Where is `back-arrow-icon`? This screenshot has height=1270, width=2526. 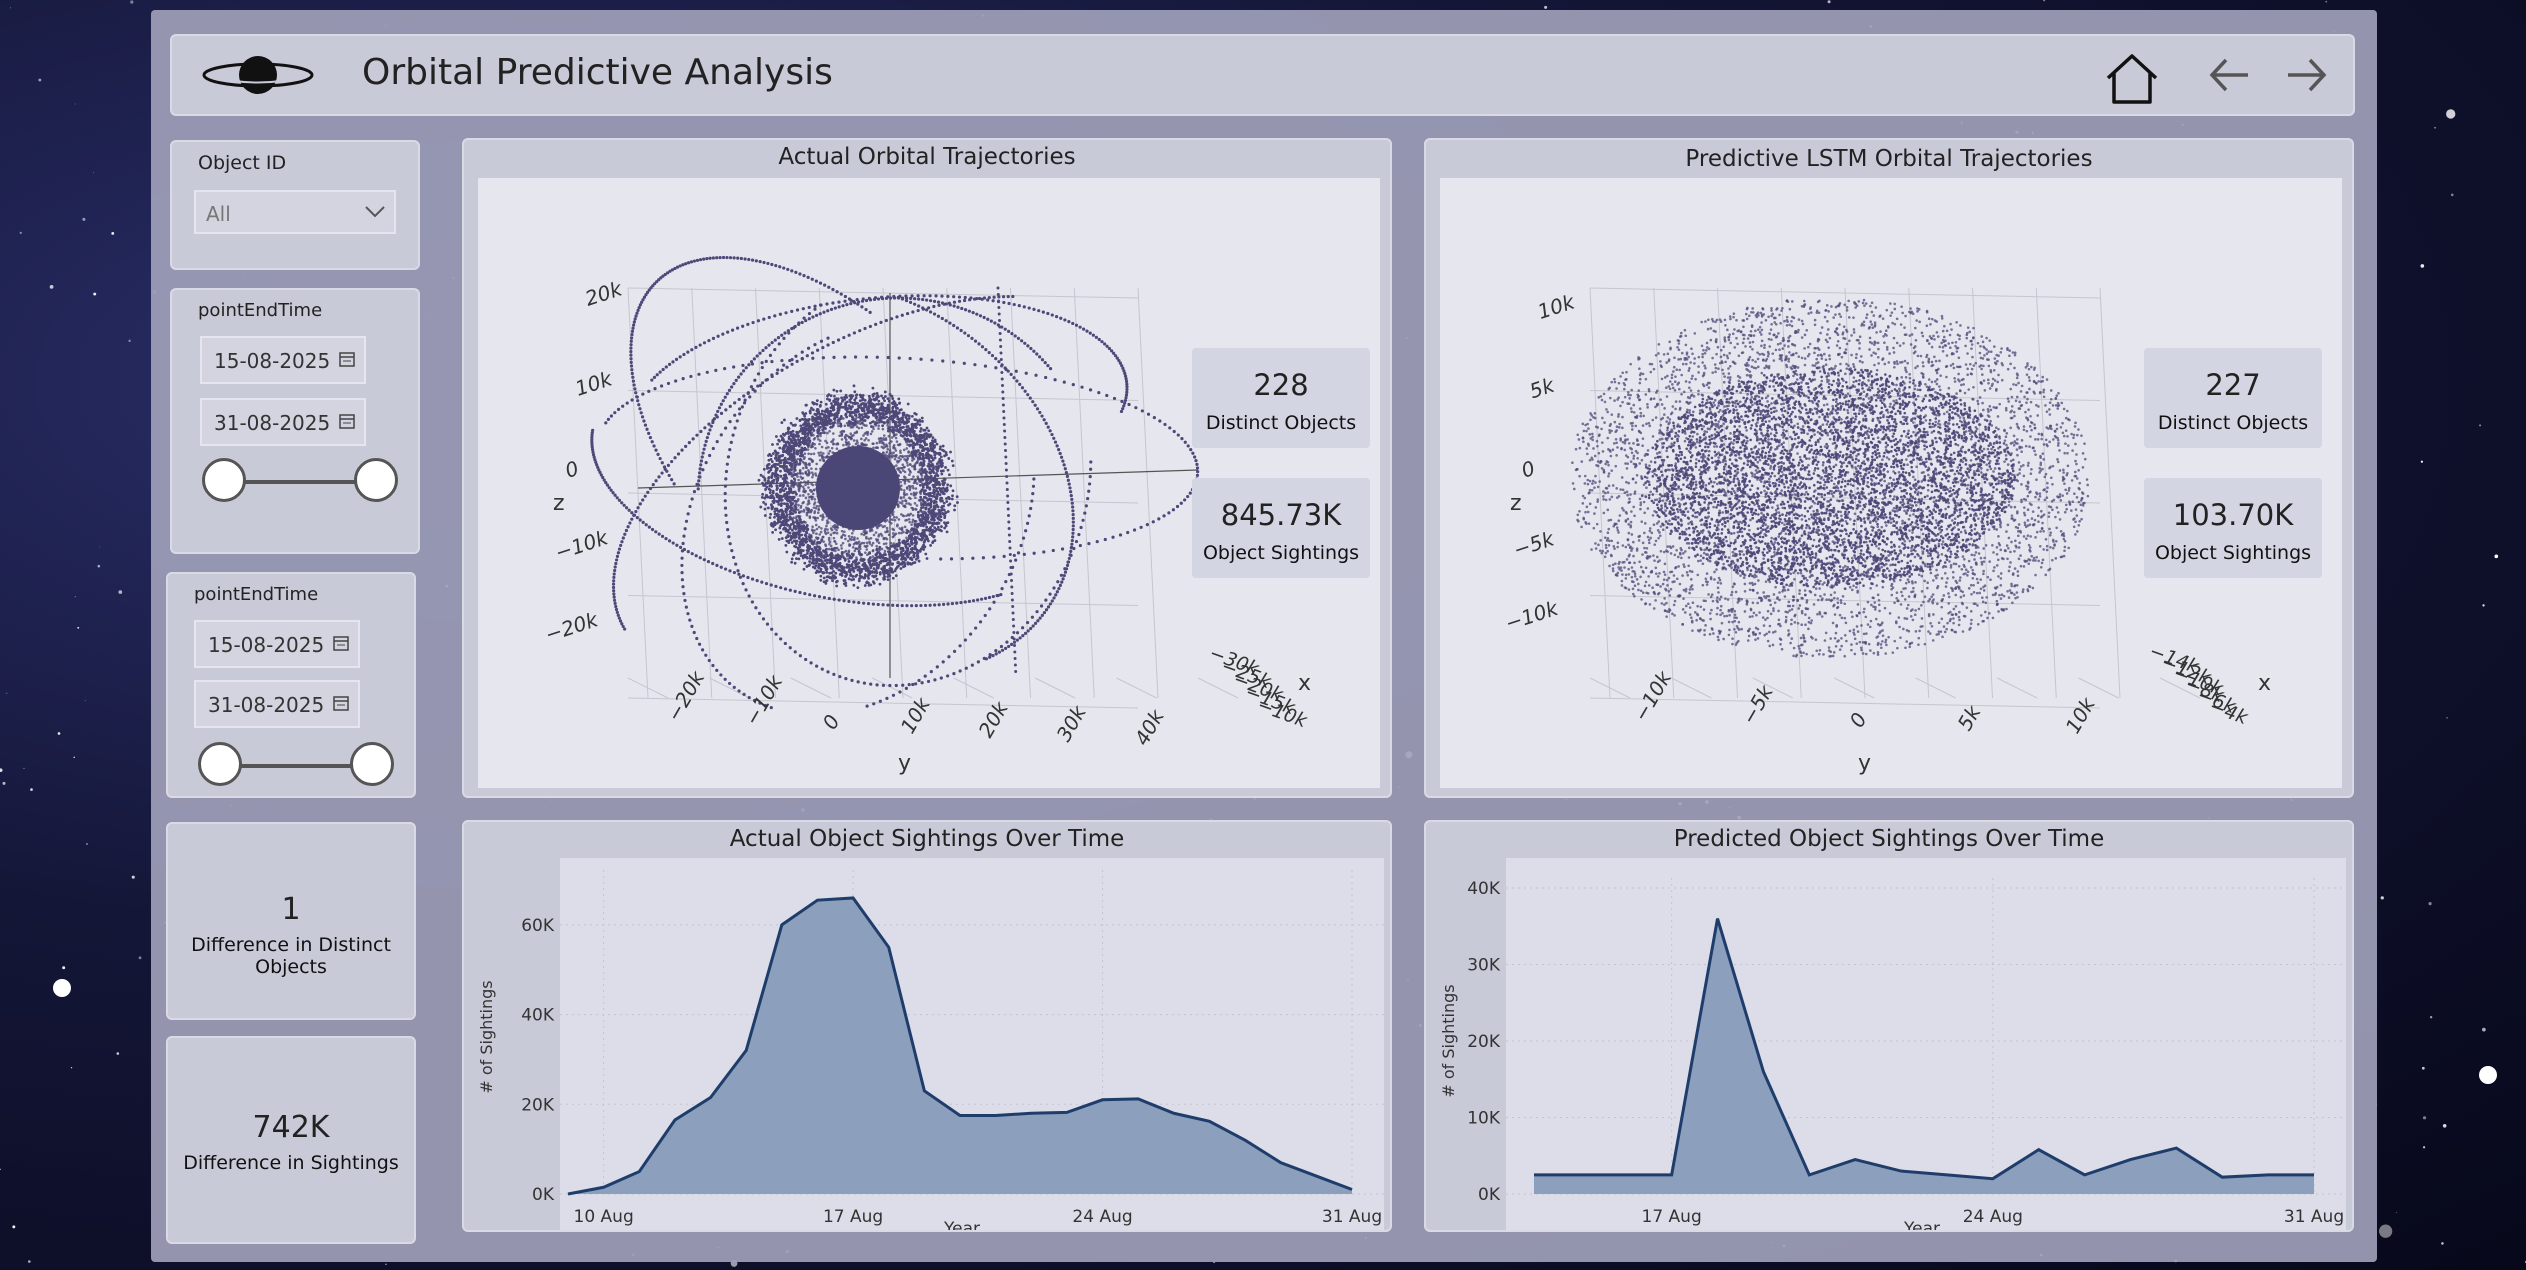 back-arrow-icon is located at coordinates (2229, 75).